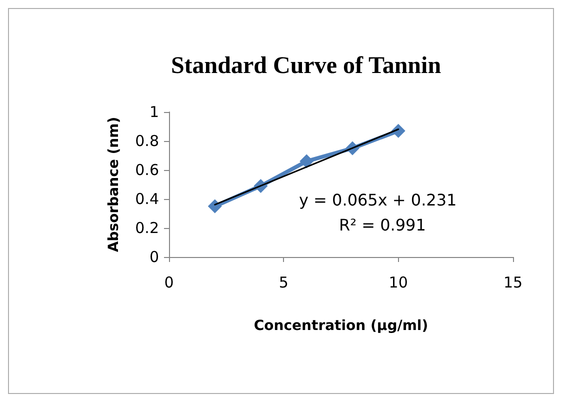  What do you see at coordinates (306, 66) in the screenshot?
I see `chart-title: Standard Curve of Tannin` at bounding box center [306, 66].